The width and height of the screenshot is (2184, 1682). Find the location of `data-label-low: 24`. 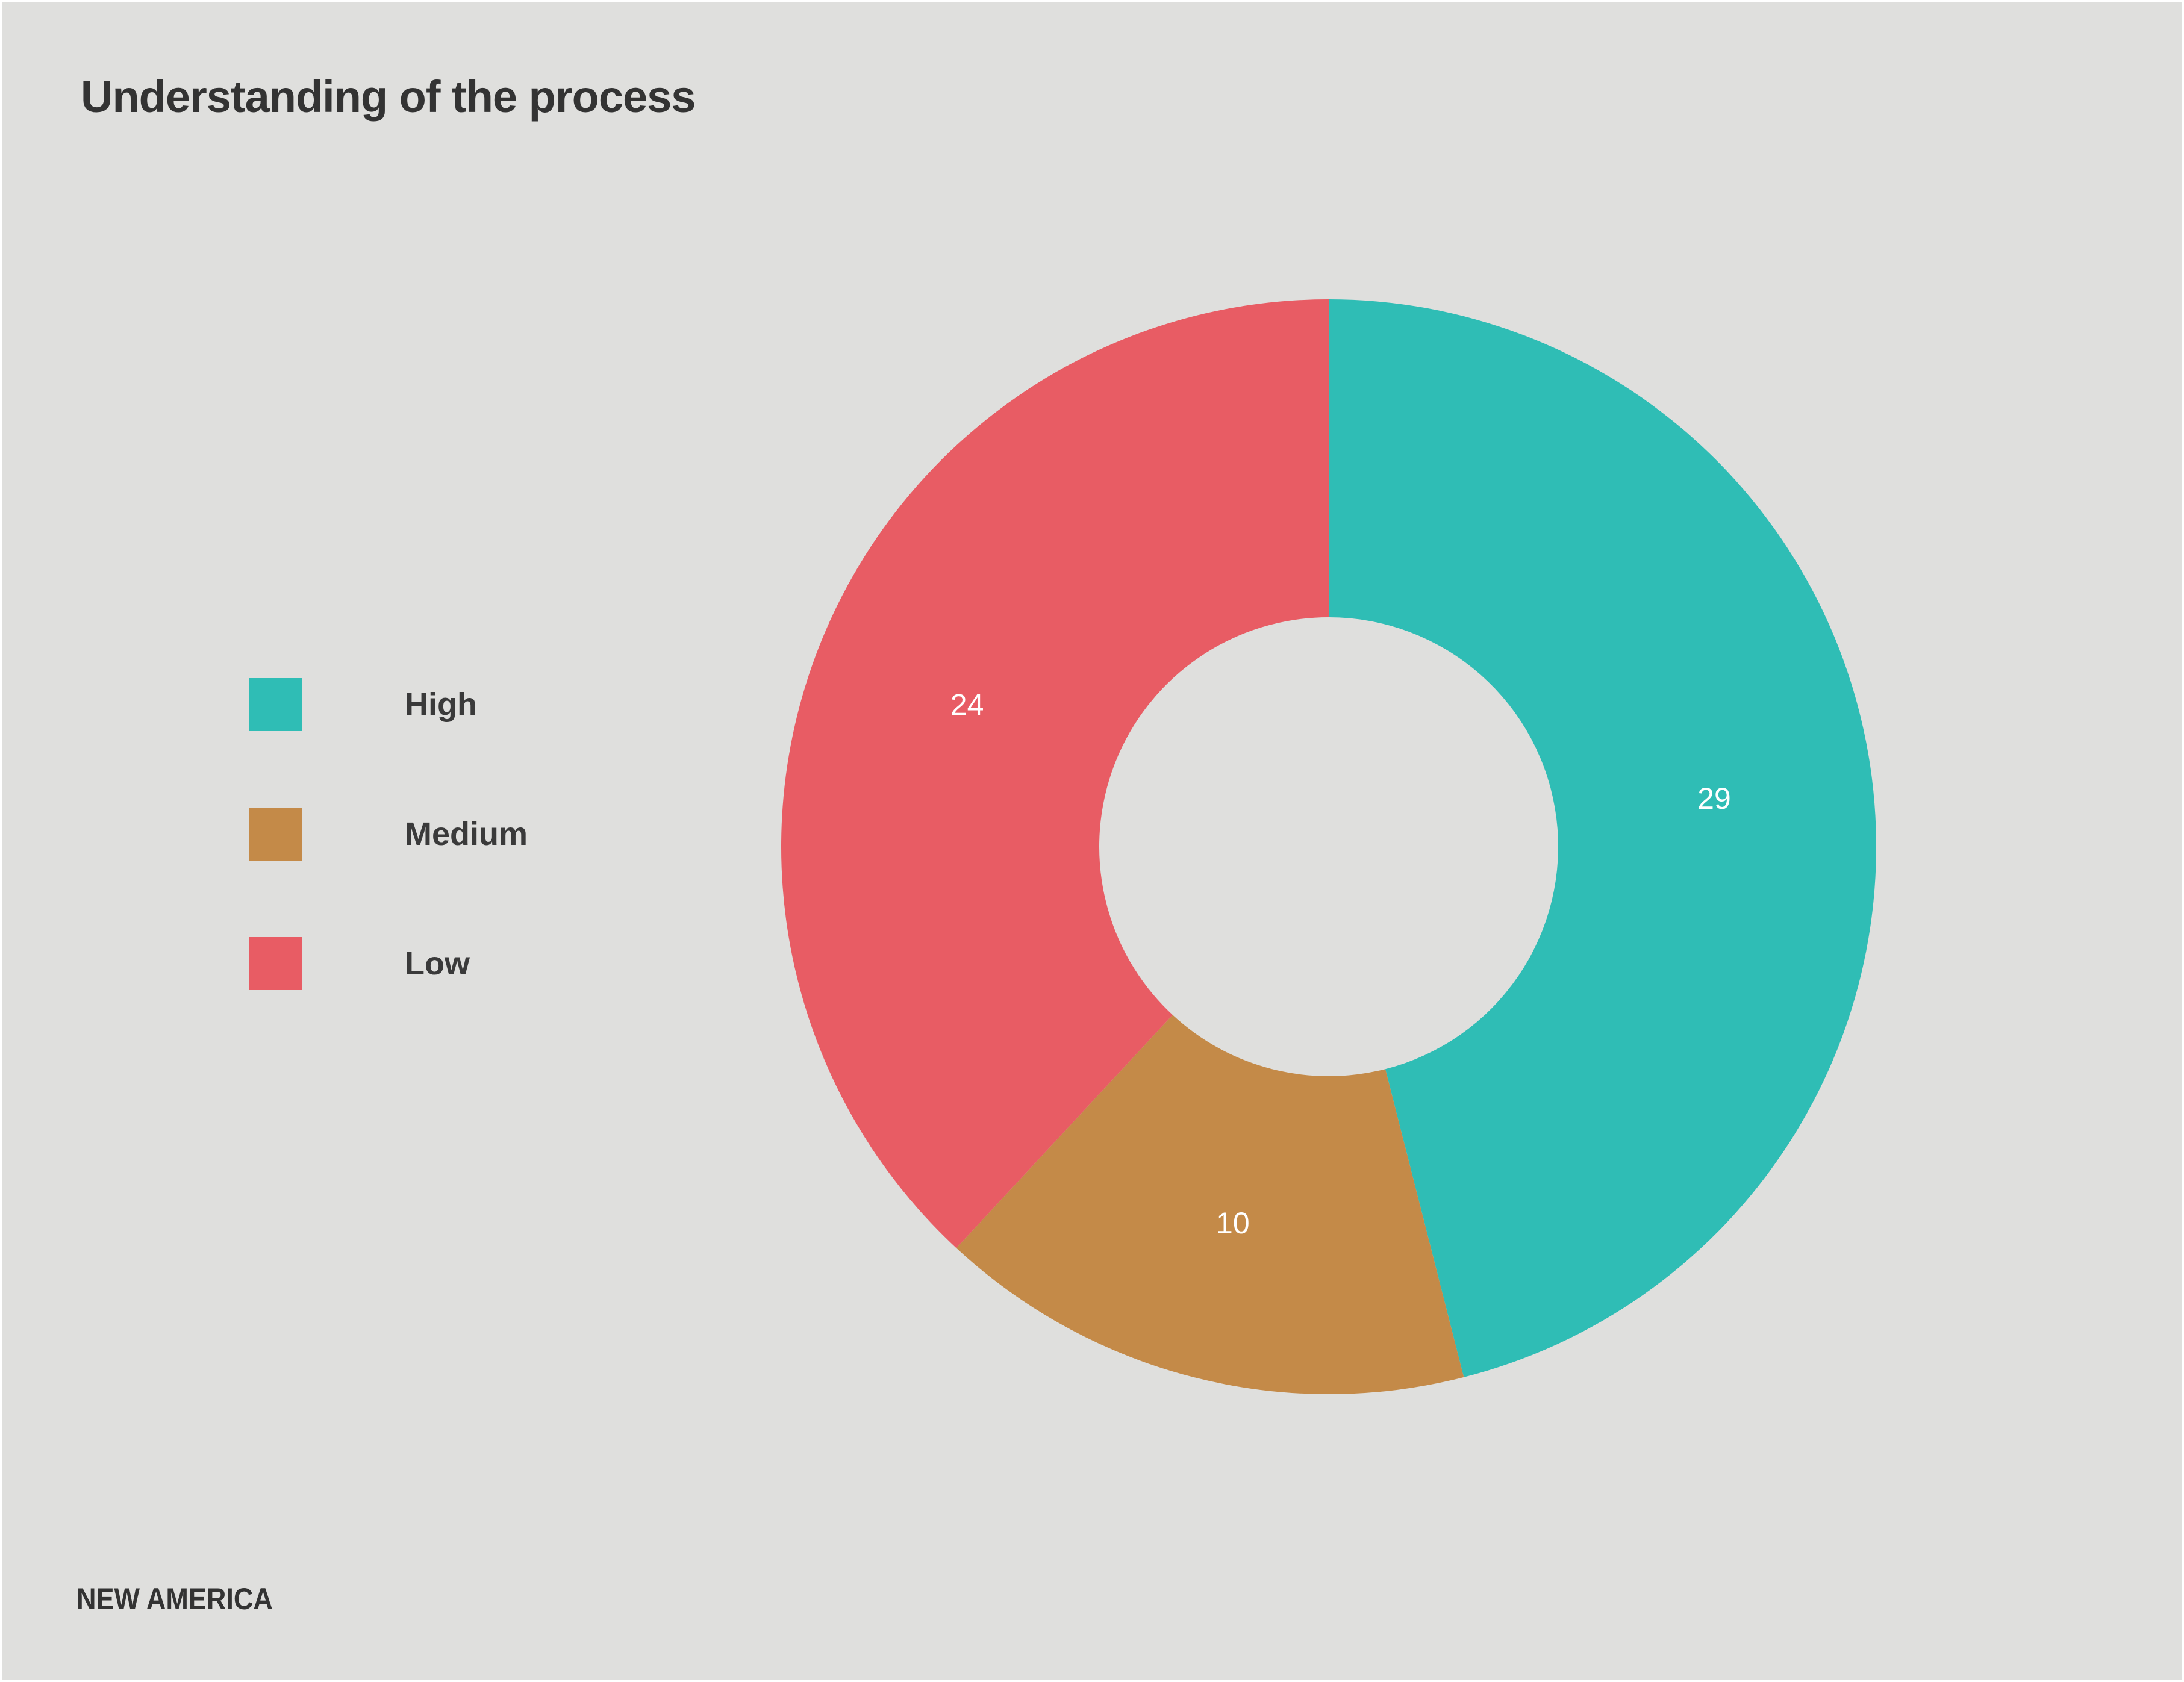

data-label-low: 24 is located at coordinates (967, 704).